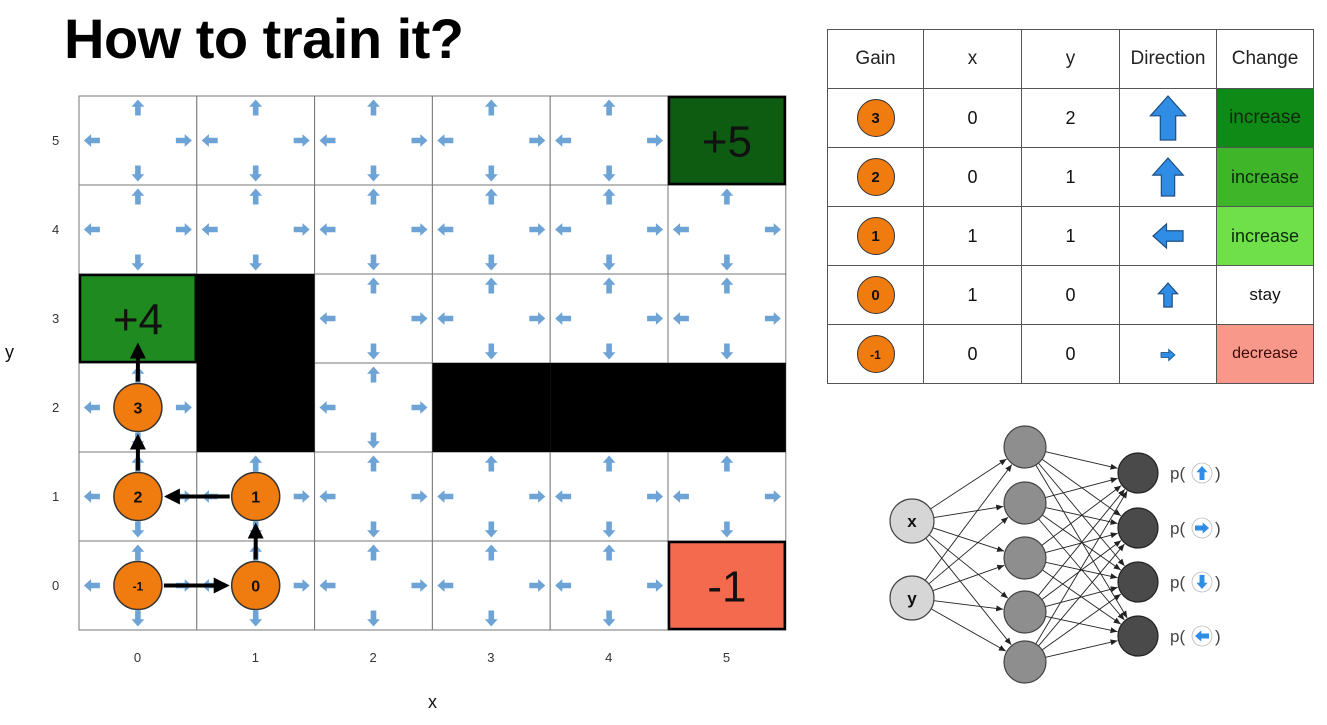 This screenshot has width=1327, height=725. Describe the element at coordinates (912, 521) in the screenshot. I see `input-node` at that location.